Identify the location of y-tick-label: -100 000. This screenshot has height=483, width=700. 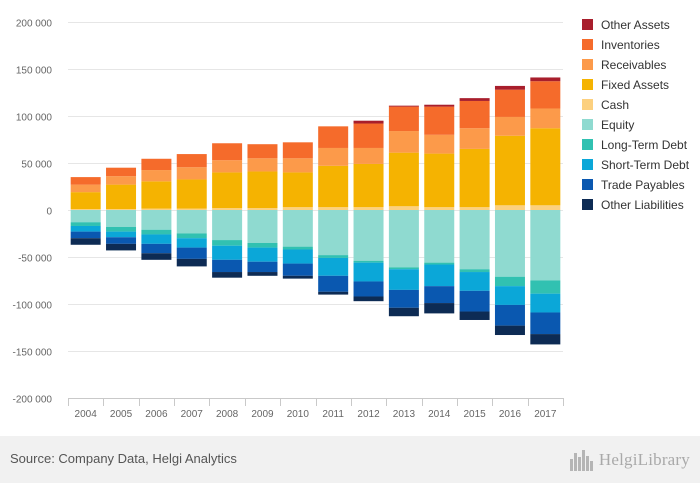
(33, 306).